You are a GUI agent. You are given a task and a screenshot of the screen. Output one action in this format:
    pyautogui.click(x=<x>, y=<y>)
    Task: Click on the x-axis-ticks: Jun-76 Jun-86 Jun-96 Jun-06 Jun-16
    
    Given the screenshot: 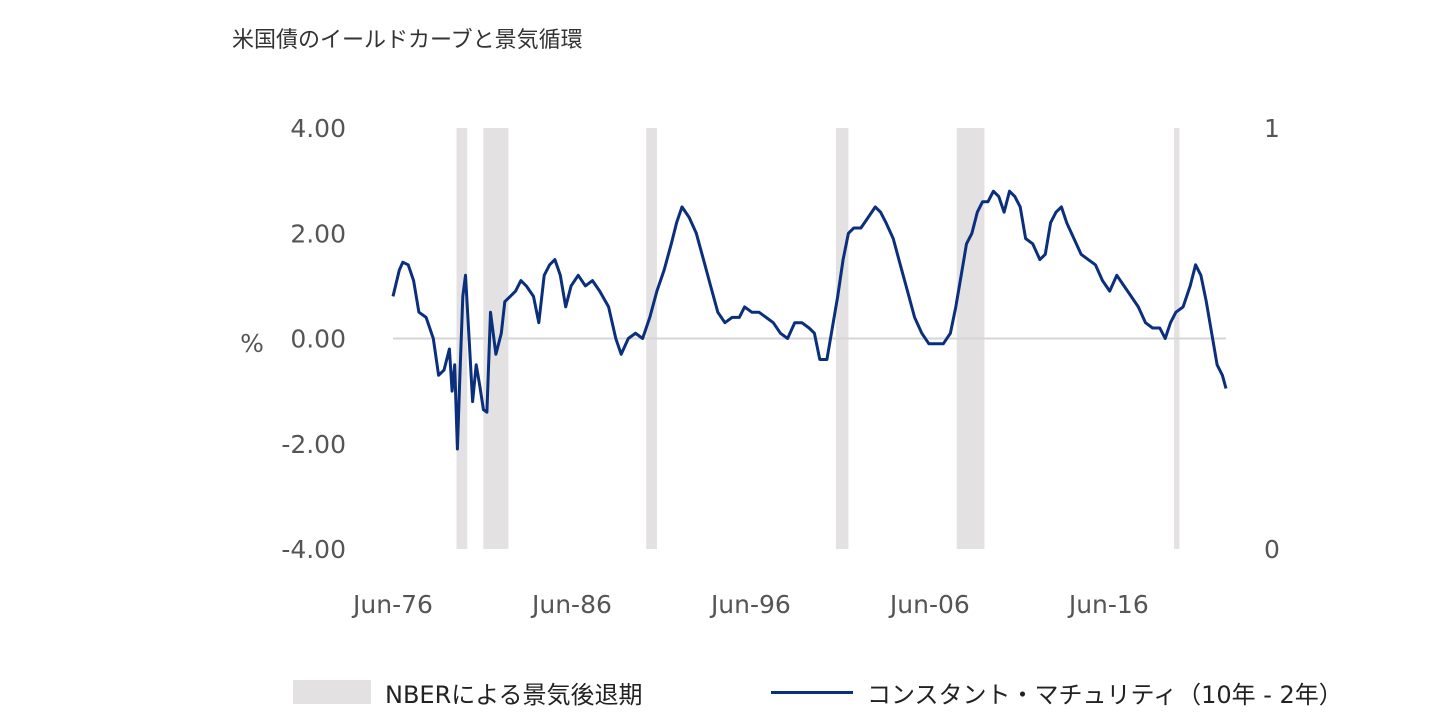 What is the action you would take?
    pyautogui.click(x=750, y=604)
    